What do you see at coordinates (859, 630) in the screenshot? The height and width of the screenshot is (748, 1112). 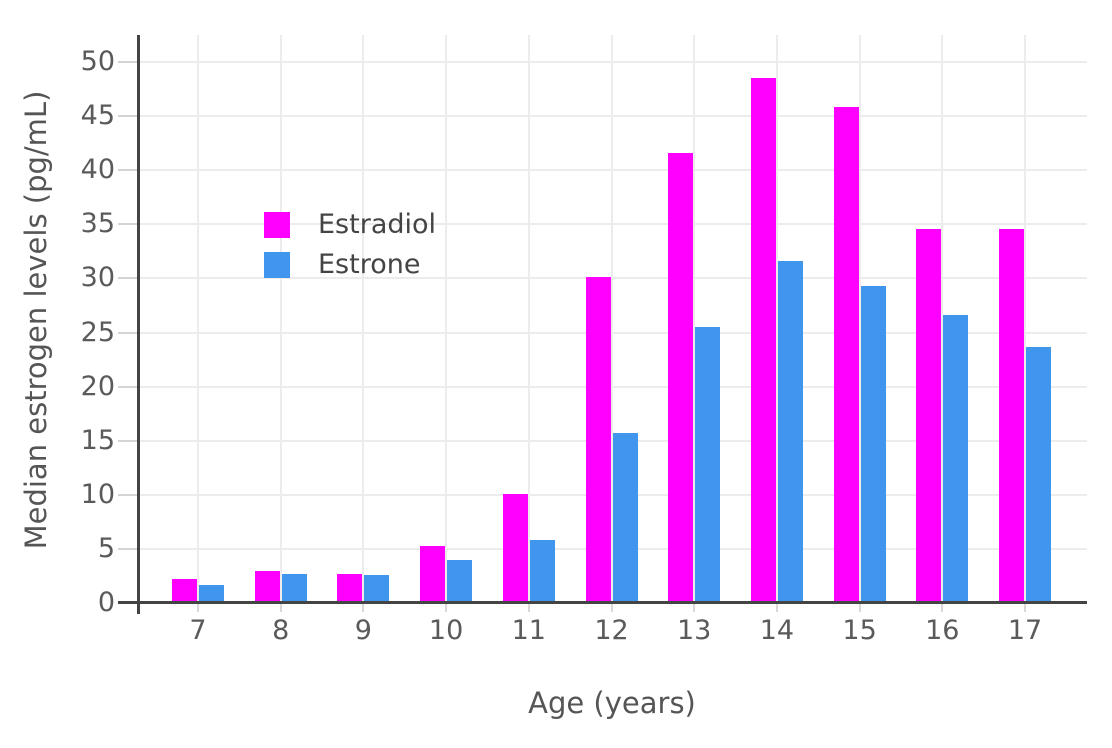 I see `x-tick-label-15: 15` at bounding box center [859, 630].